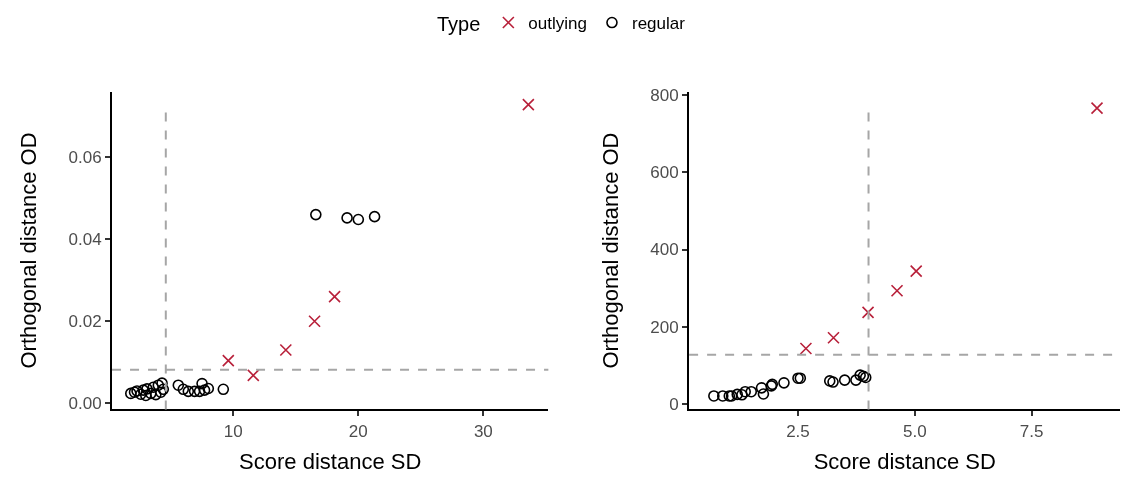 This screenshot has height=482, width=1126. What do you see at coordinates (664, 96) in the screenshot?
I see `y-tick-label: 800` at bounding box center [664, 96].